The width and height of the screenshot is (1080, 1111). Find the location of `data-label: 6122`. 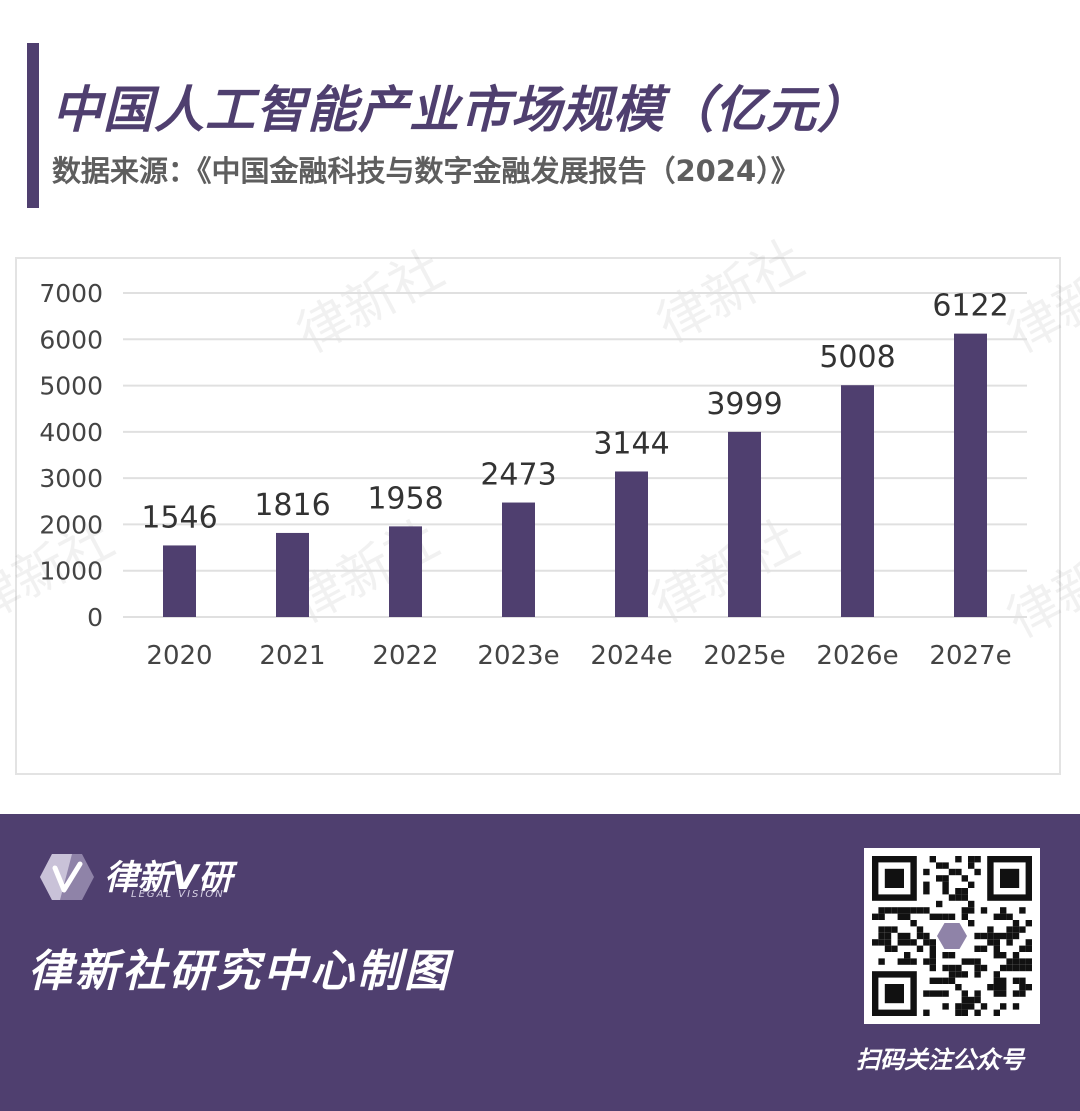

data-label: 6122 is located at coordinates (970, 306).